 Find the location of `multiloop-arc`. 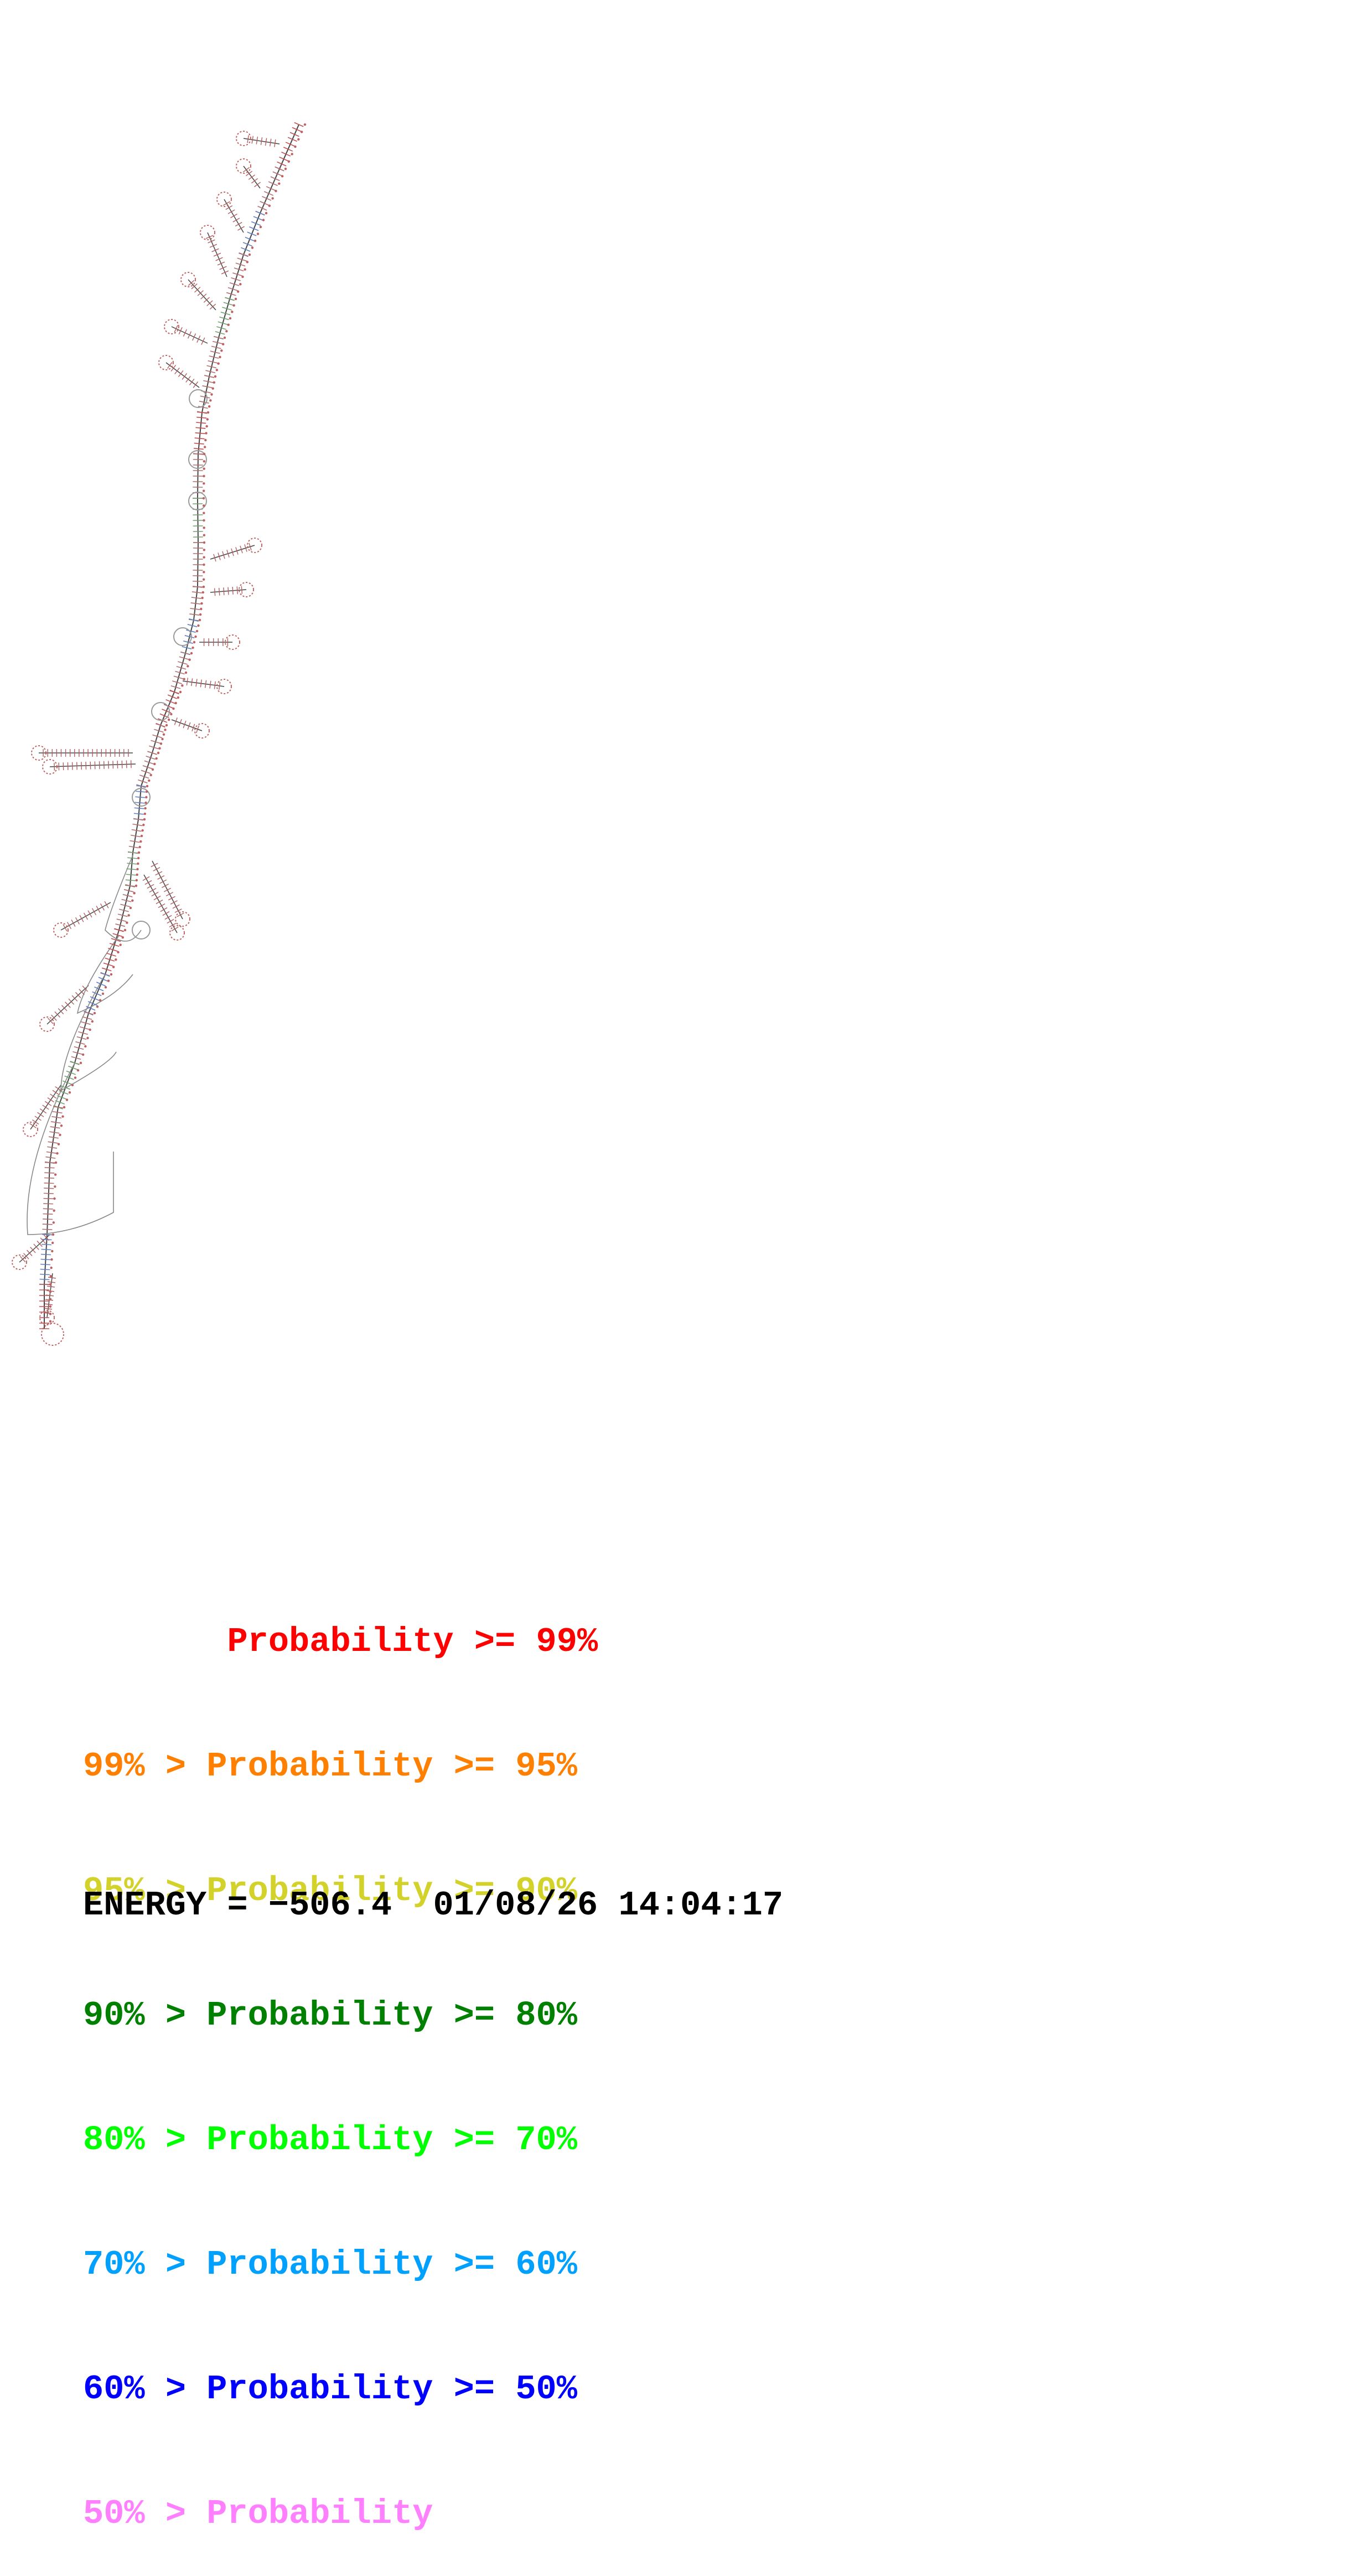

multiloop-arc is located at coordinates (70, 1149).